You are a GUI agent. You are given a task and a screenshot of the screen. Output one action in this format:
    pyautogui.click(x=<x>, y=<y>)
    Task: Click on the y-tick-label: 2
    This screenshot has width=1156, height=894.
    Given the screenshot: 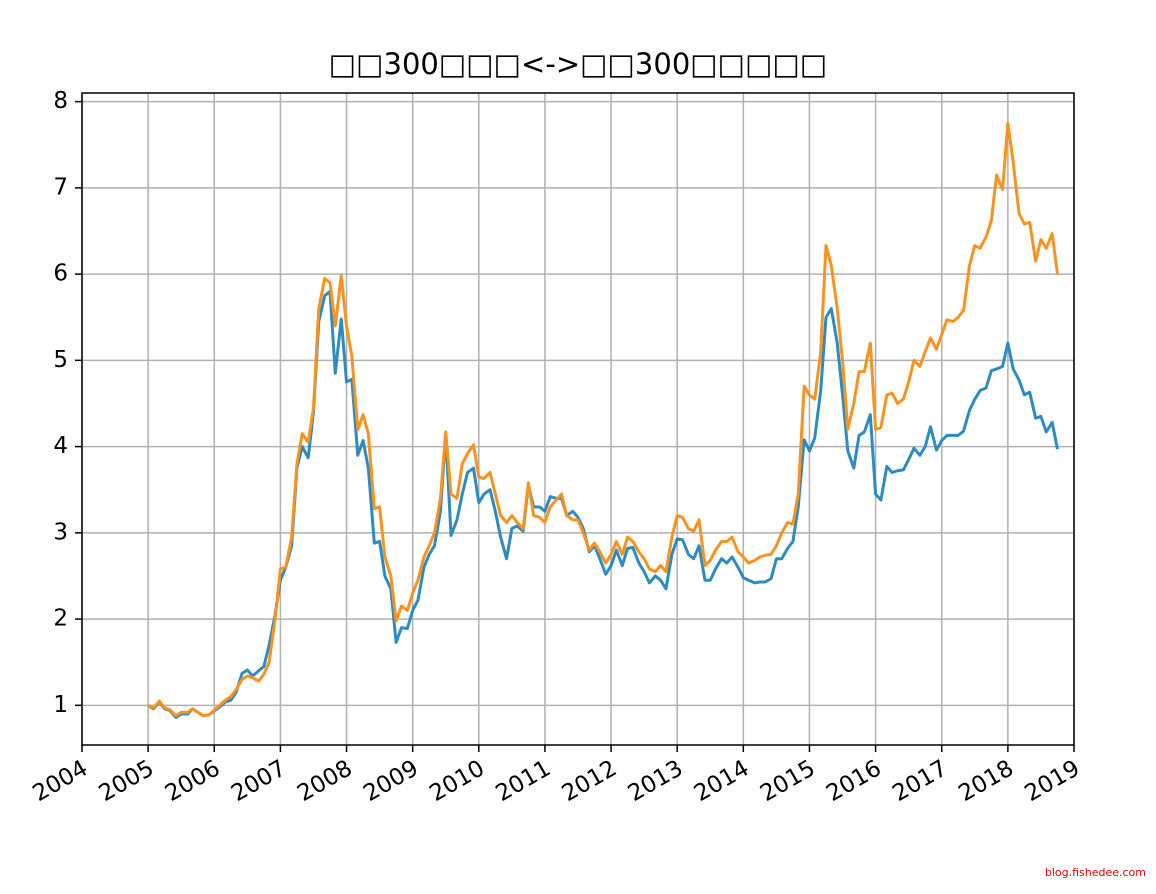 What is the action you would take?
    pyautogui.click(x=60, y=619)
    